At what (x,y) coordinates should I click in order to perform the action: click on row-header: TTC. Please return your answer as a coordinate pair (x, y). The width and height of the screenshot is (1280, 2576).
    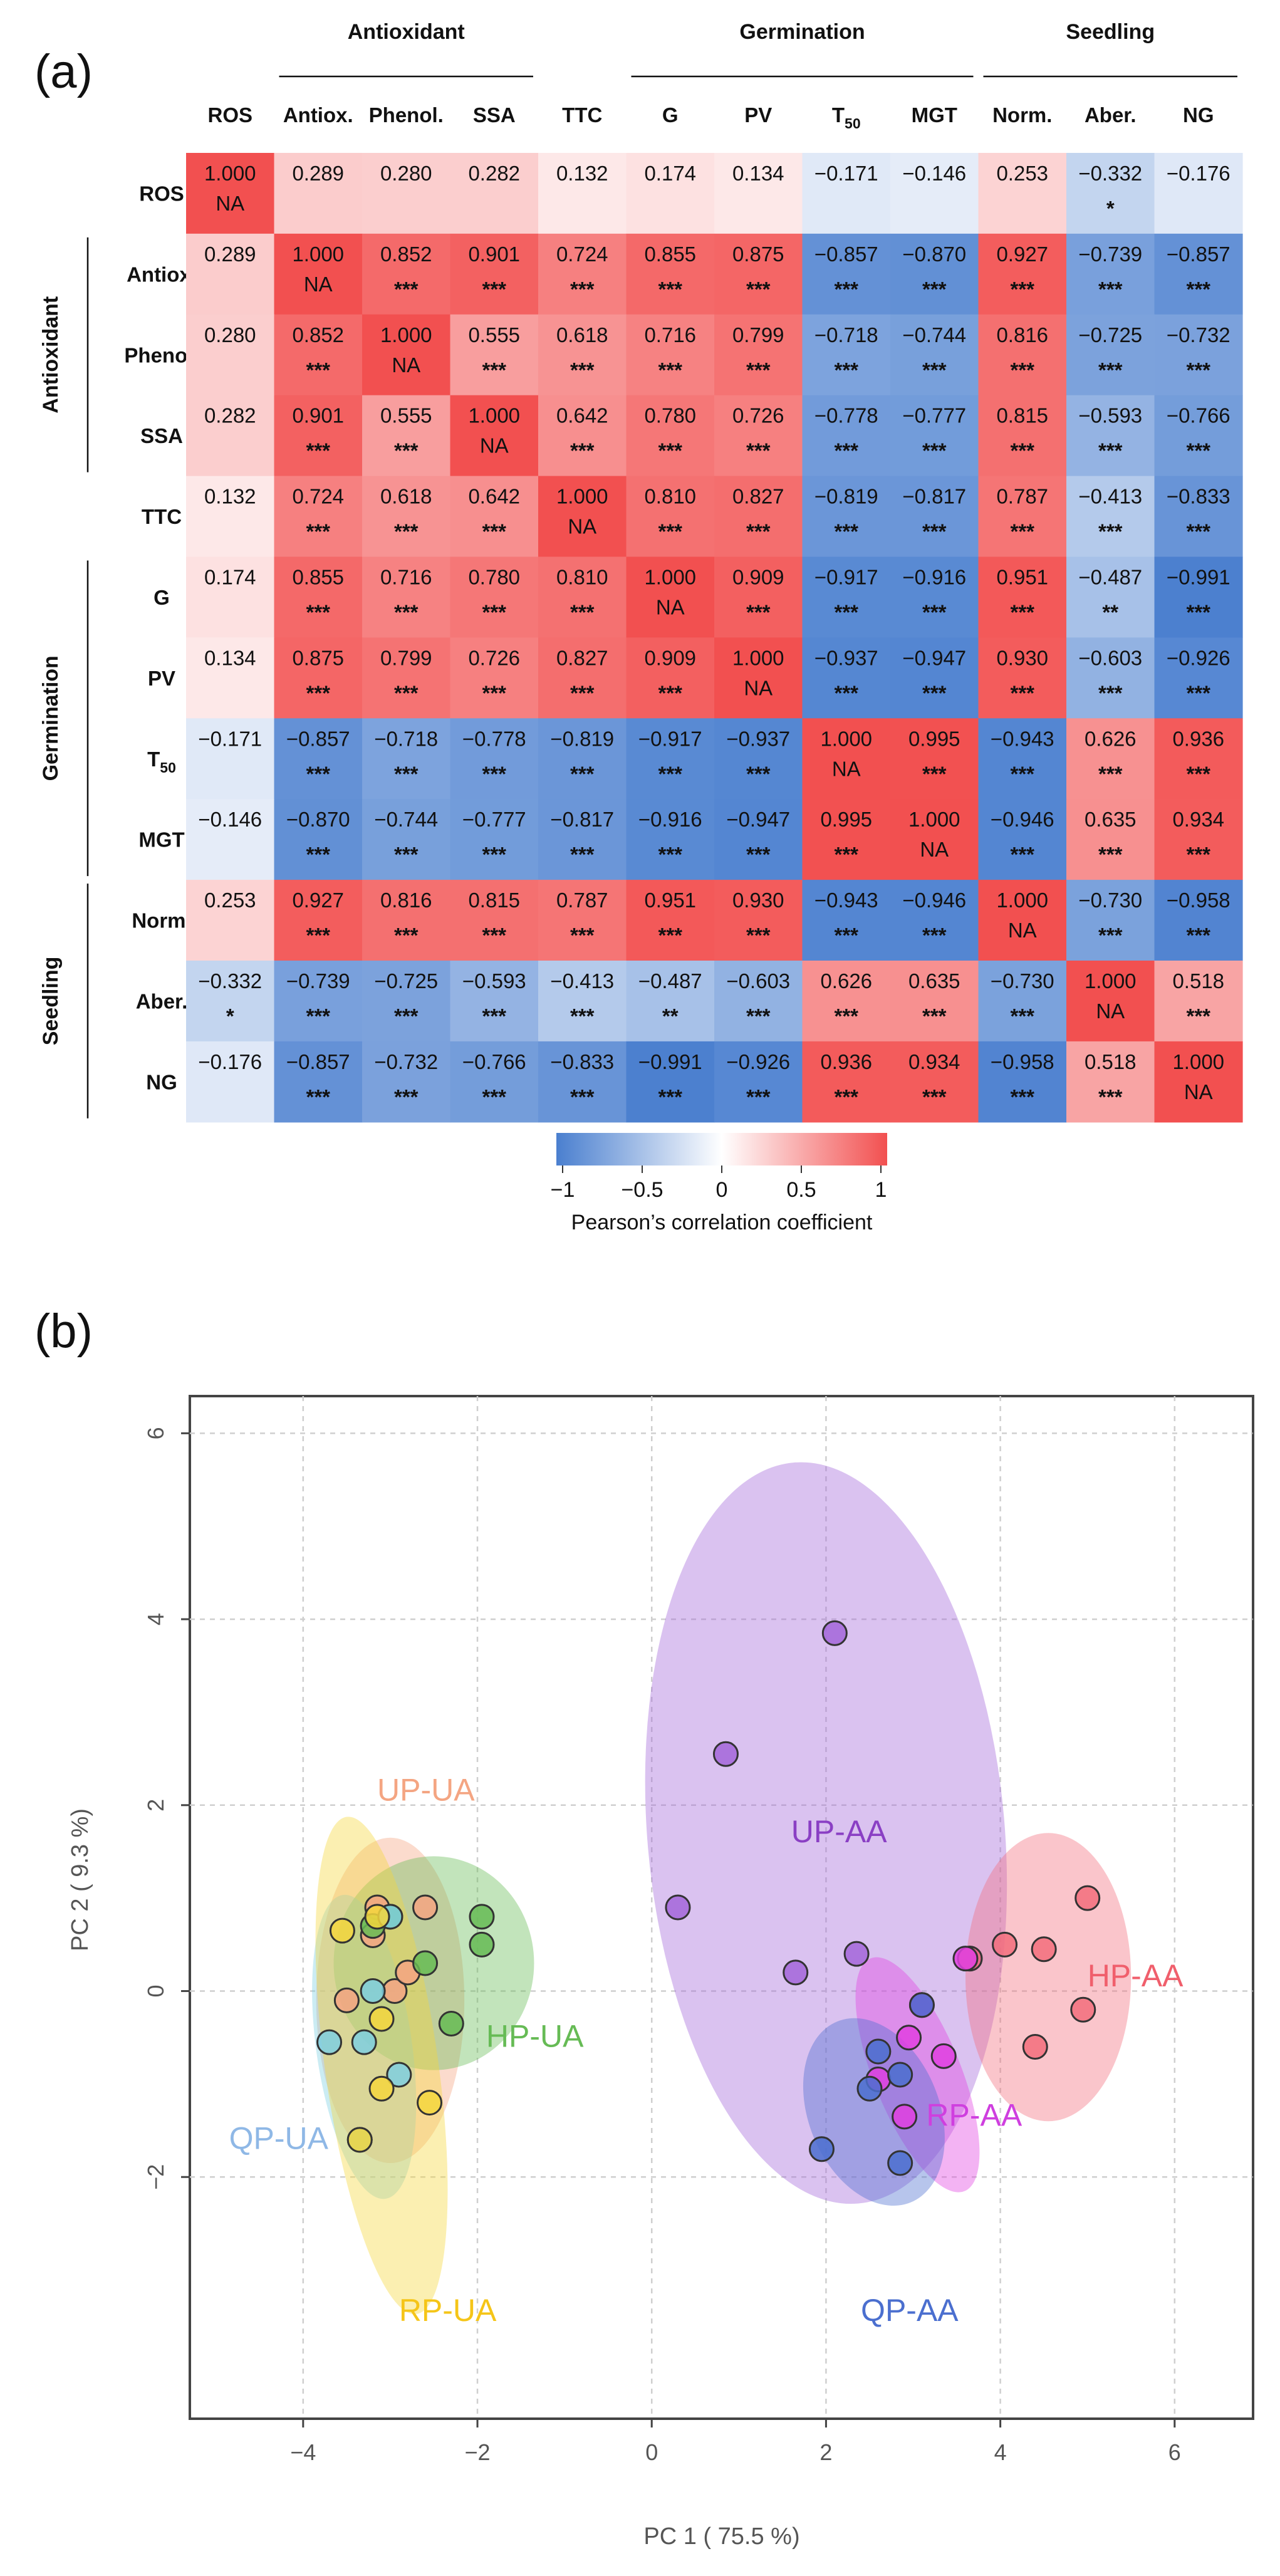
    Looking at the image, I should click on (162, 516).